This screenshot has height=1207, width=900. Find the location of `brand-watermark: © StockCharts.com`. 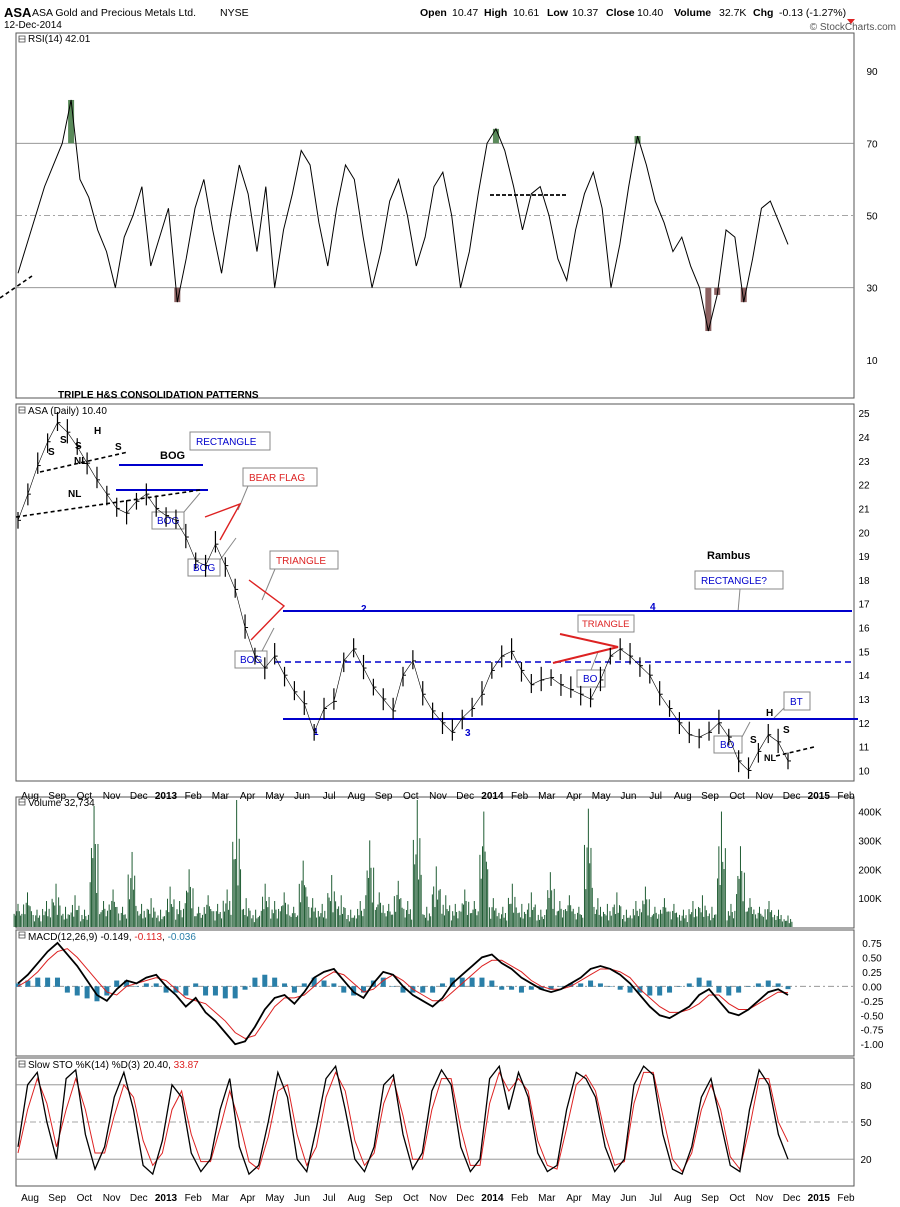

brand-watermark: © StockCharts.com is located at coordinates (853, 27).